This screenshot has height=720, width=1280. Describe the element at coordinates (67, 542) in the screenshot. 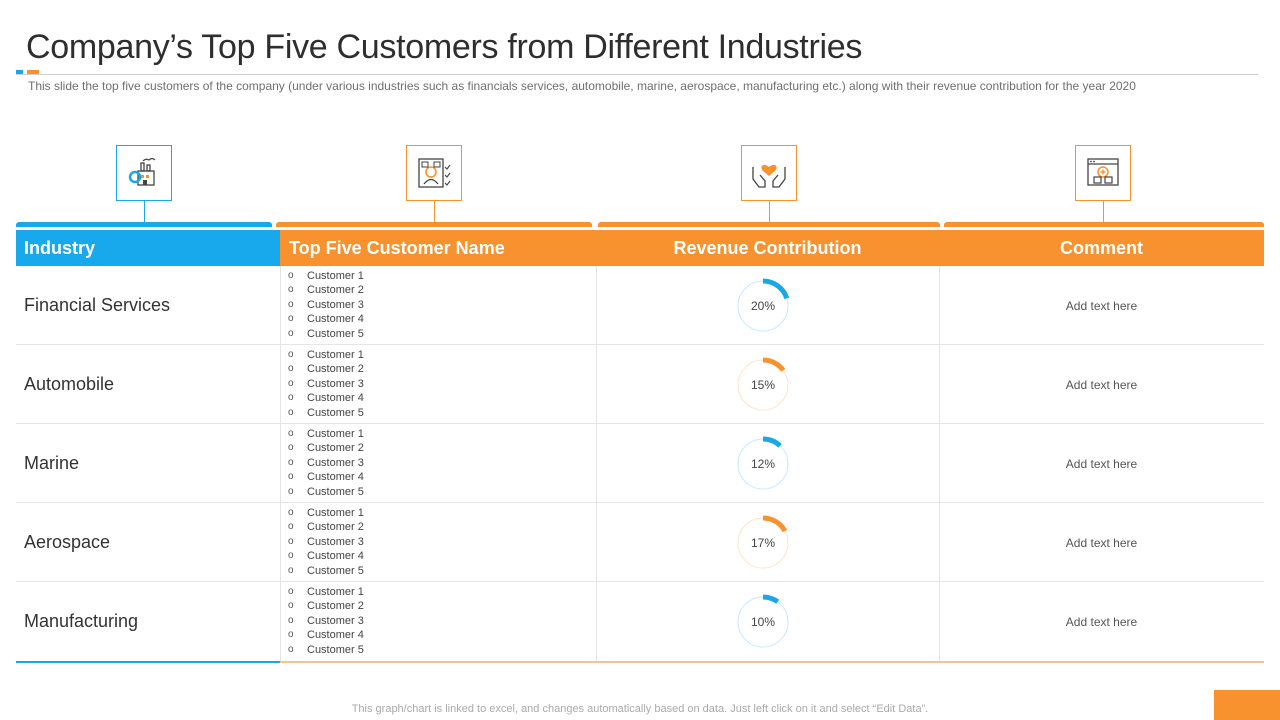

I see `industry-name: Aerospace` at that location.